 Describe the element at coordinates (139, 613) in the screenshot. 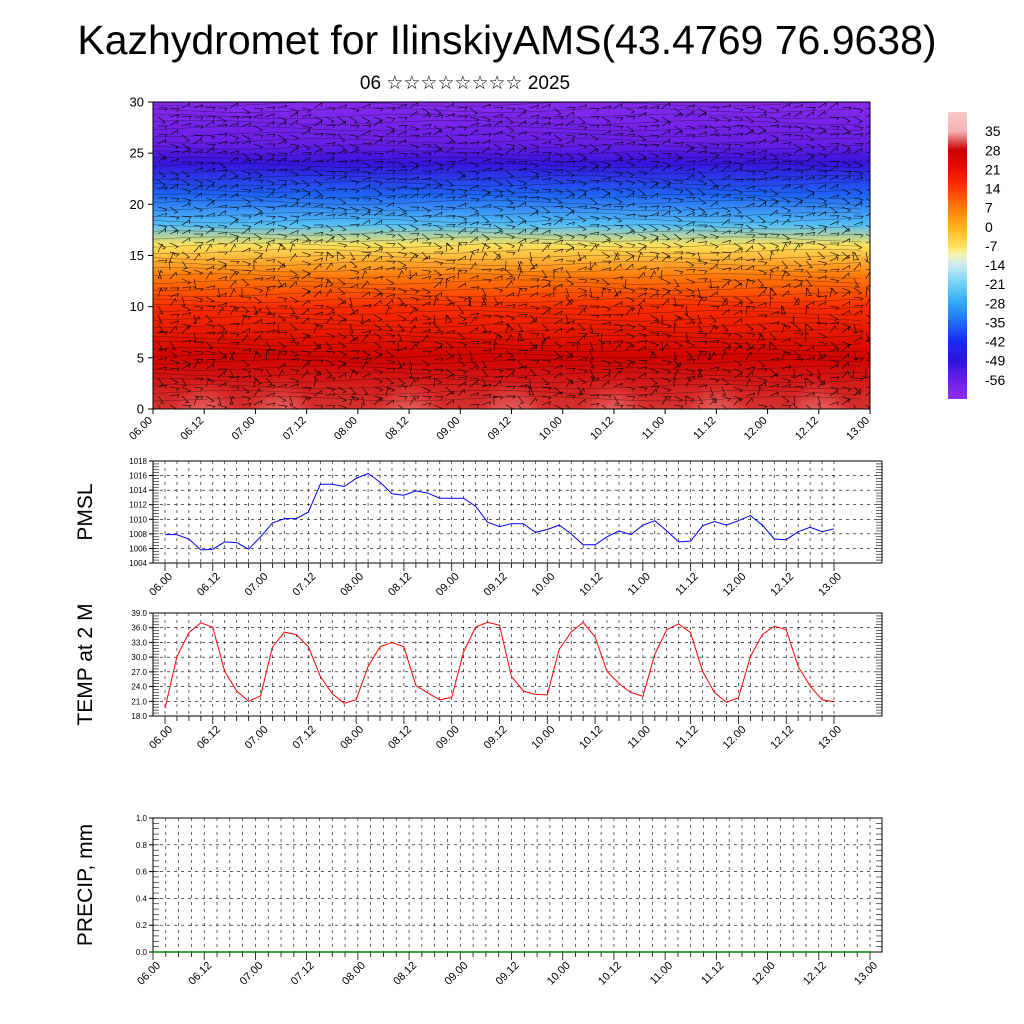

I see `y-tick-label: 39.0` at that location.